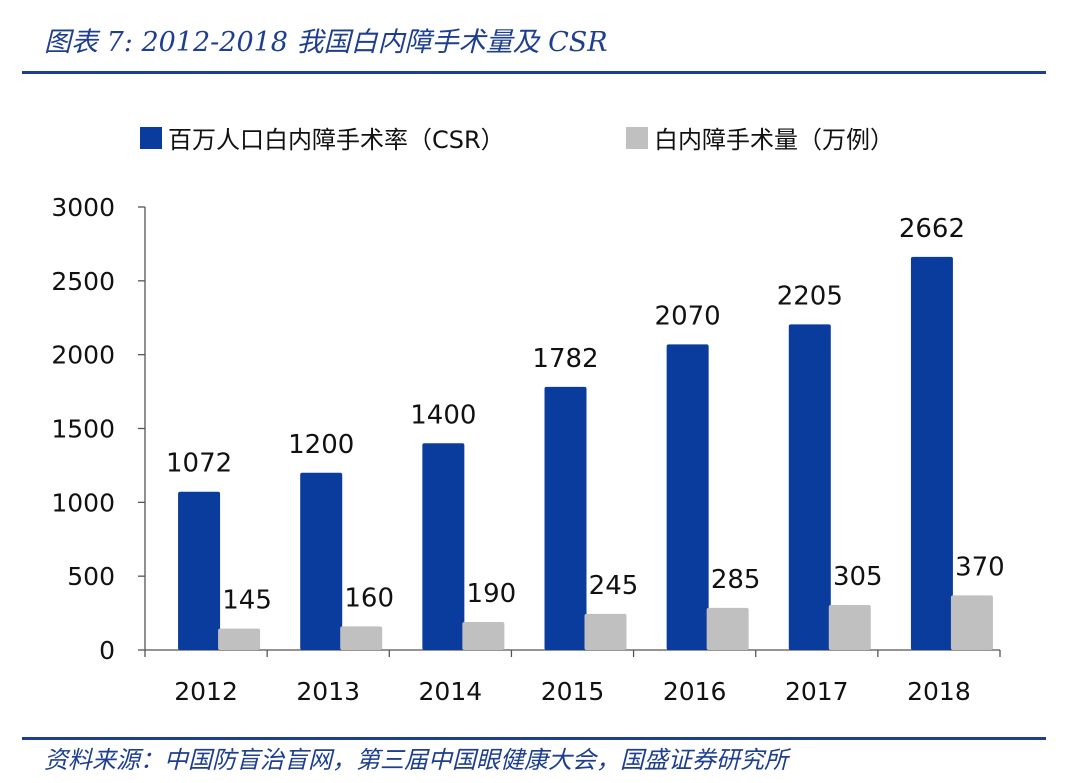 This screenshot has width=1070, height=783. Describe the element at coordinates (321, 445) in the screenshot. I see `data-label-csr: 1200` at that location.